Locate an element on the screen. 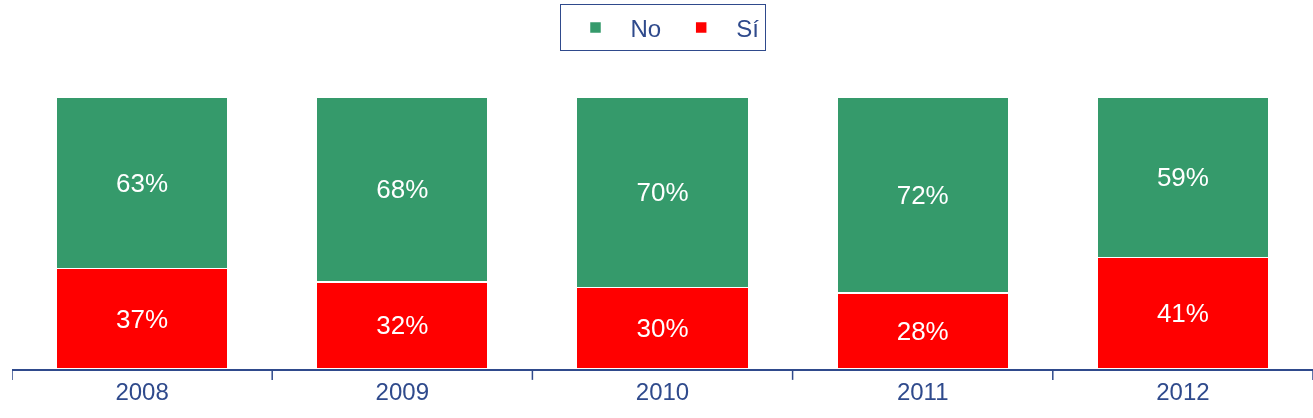 The width and height of the screenshot is (1313, 418). legend-label: Sí is located at coordinates (748, 28).